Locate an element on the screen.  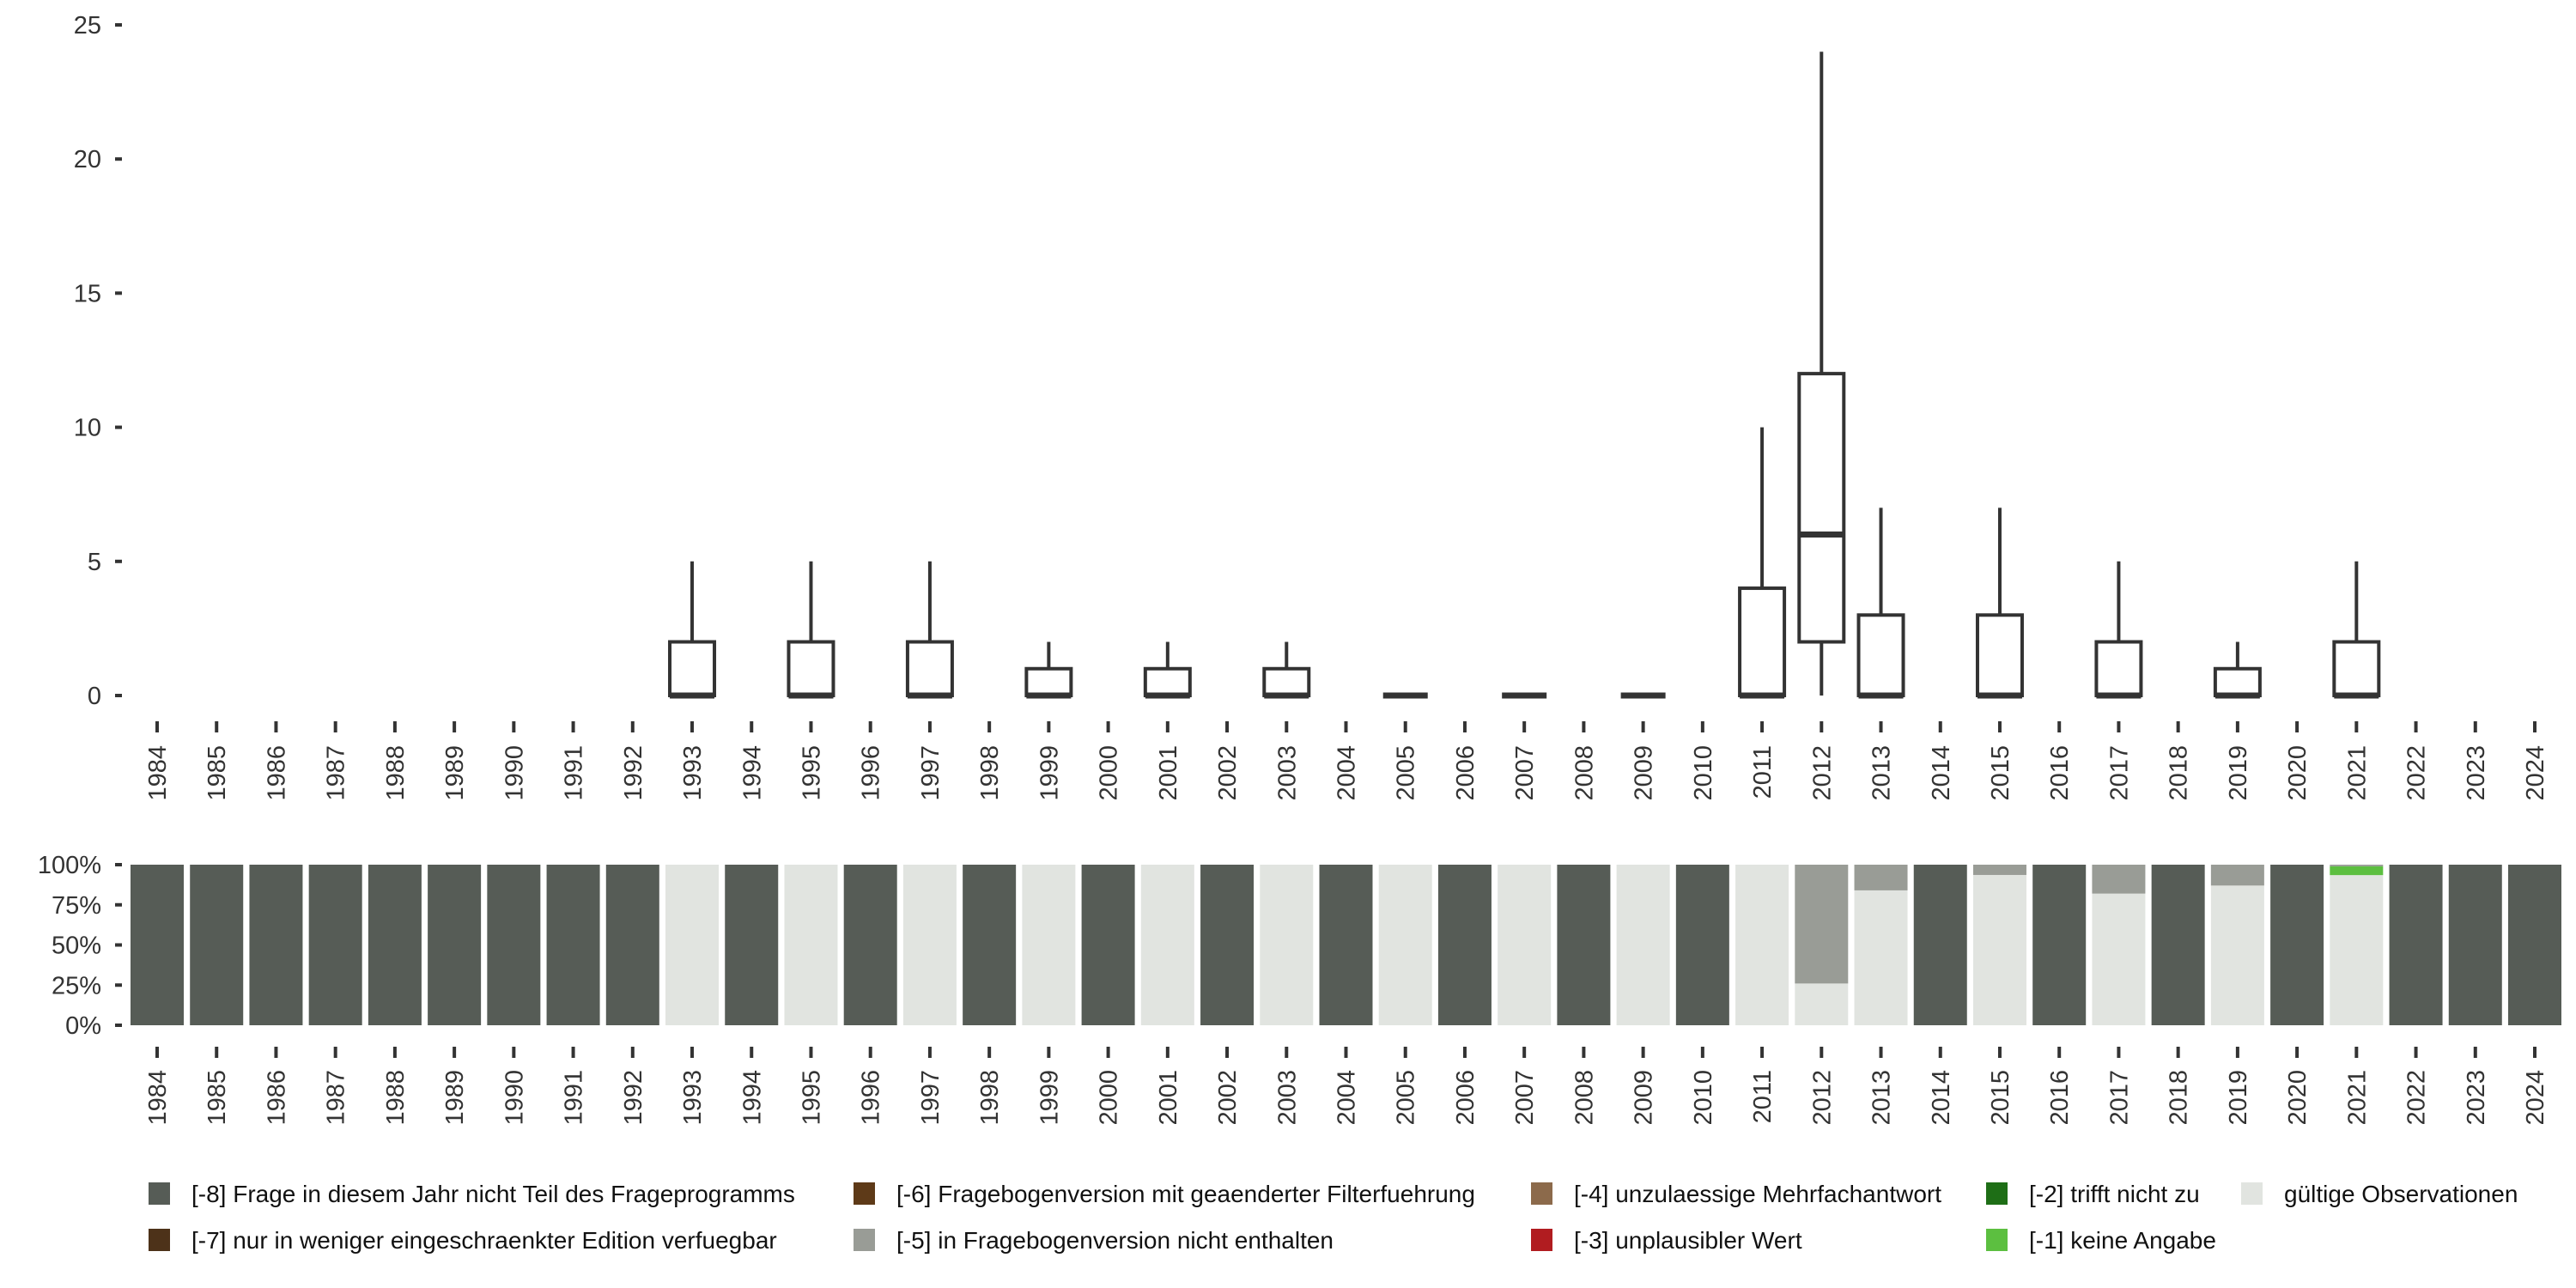
box-2003 is located at coordinates (1287, 670).